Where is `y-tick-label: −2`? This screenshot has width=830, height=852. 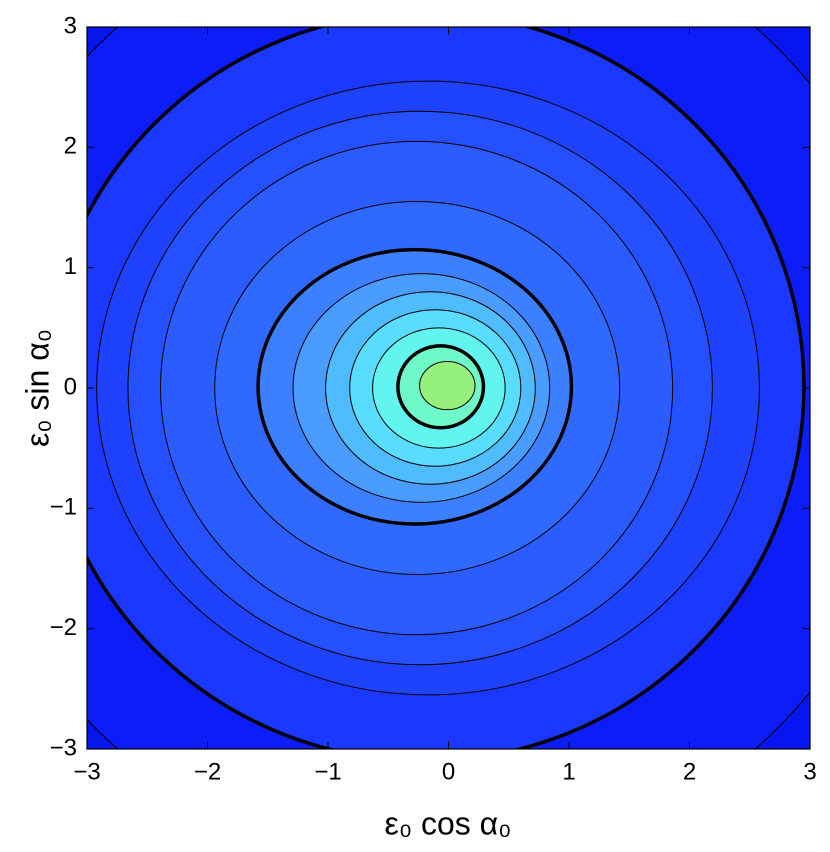 y-tick-label: −2 is located at coordinates (63, 627).